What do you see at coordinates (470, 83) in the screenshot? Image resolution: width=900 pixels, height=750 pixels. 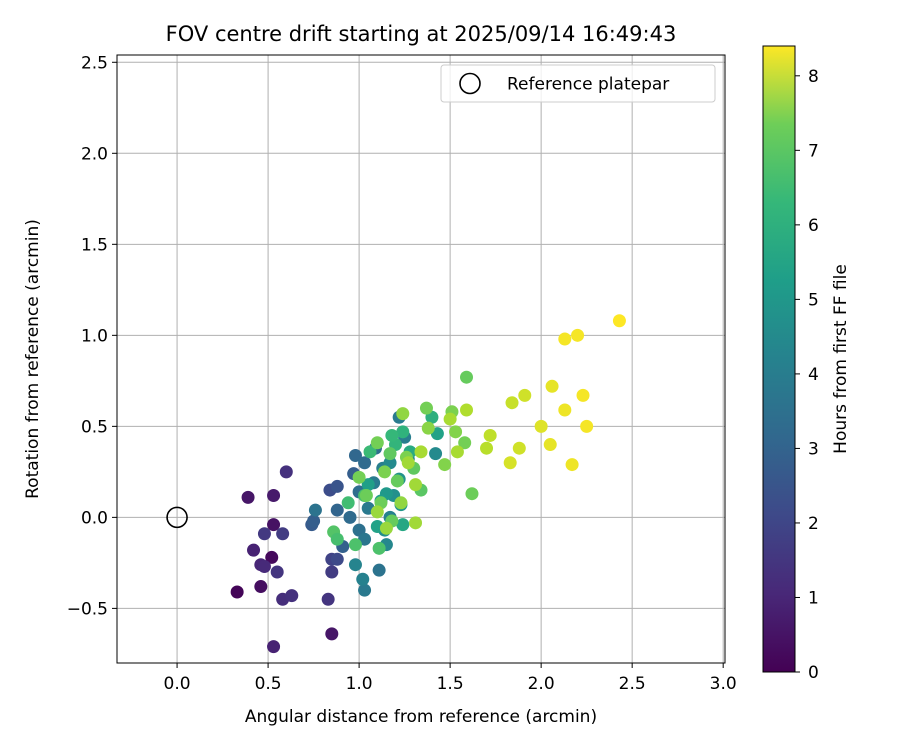 I see `legend-marker-icon` at bounding box center [470, 83].